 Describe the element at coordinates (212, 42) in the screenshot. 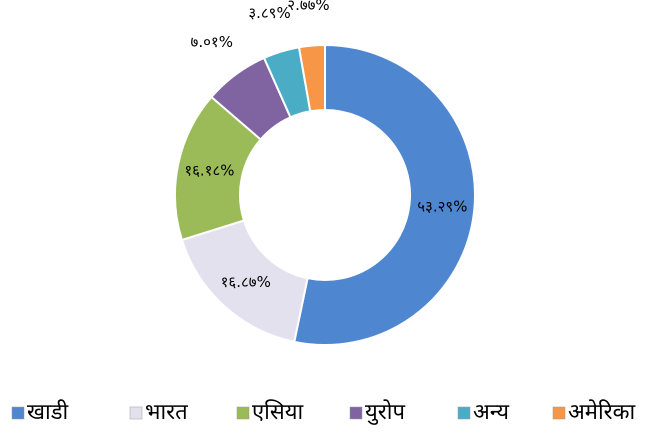

I see `data-label: ७.०१%` at that location.